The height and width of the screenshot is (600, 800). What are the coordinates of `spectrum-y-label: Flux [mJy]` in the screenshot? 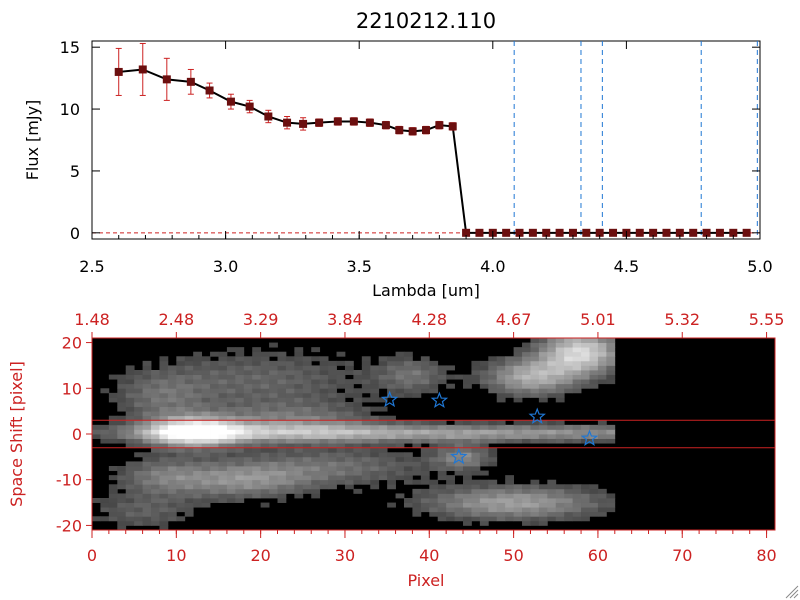 It's located at (32, 140).